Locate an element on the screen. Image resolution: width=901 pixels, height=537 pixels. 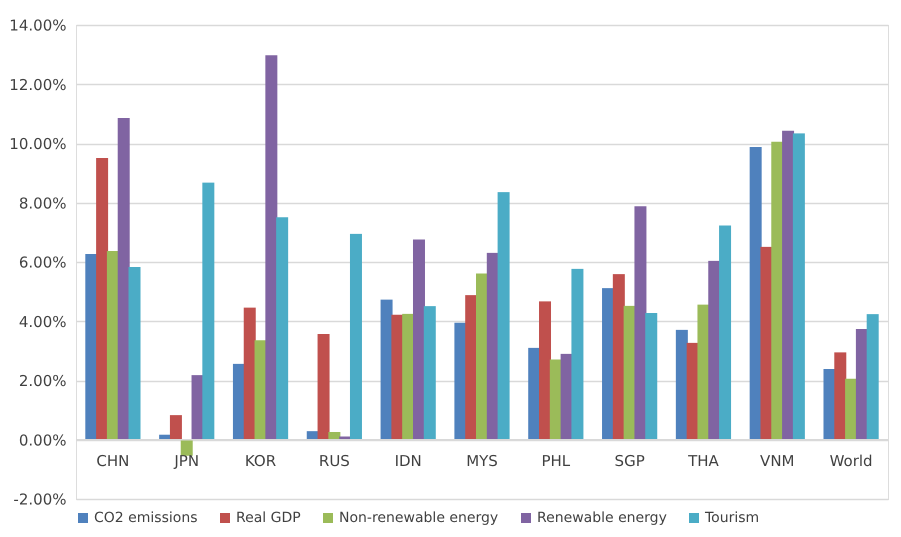
x-tick-label: IDN is located at coordinates (408, 461).